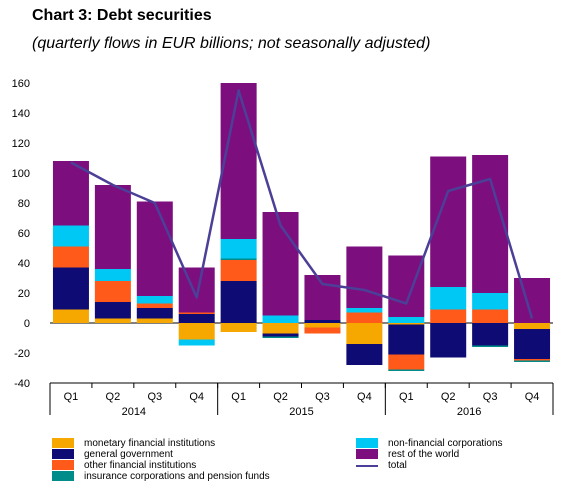 This screenshot has width=564, height=496. I want to click on y-tick-label: 160, so click(21, 84).